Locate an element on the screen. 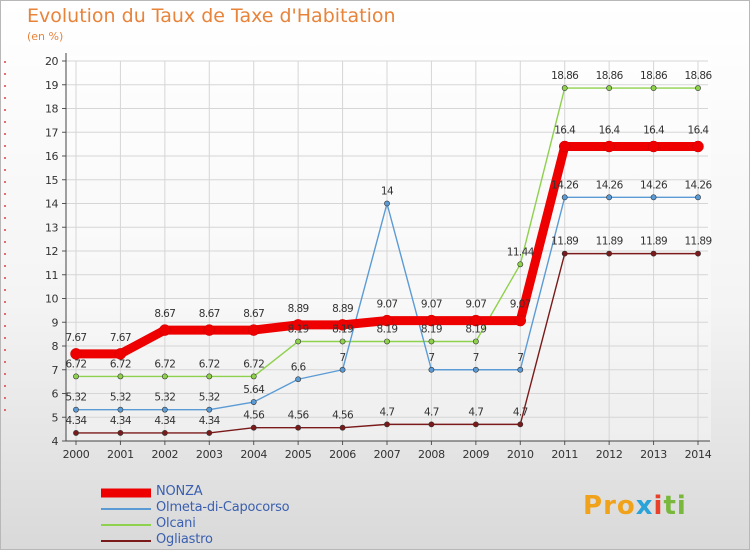  x-tick-label: 2011 is located at coordinates (564, 454).